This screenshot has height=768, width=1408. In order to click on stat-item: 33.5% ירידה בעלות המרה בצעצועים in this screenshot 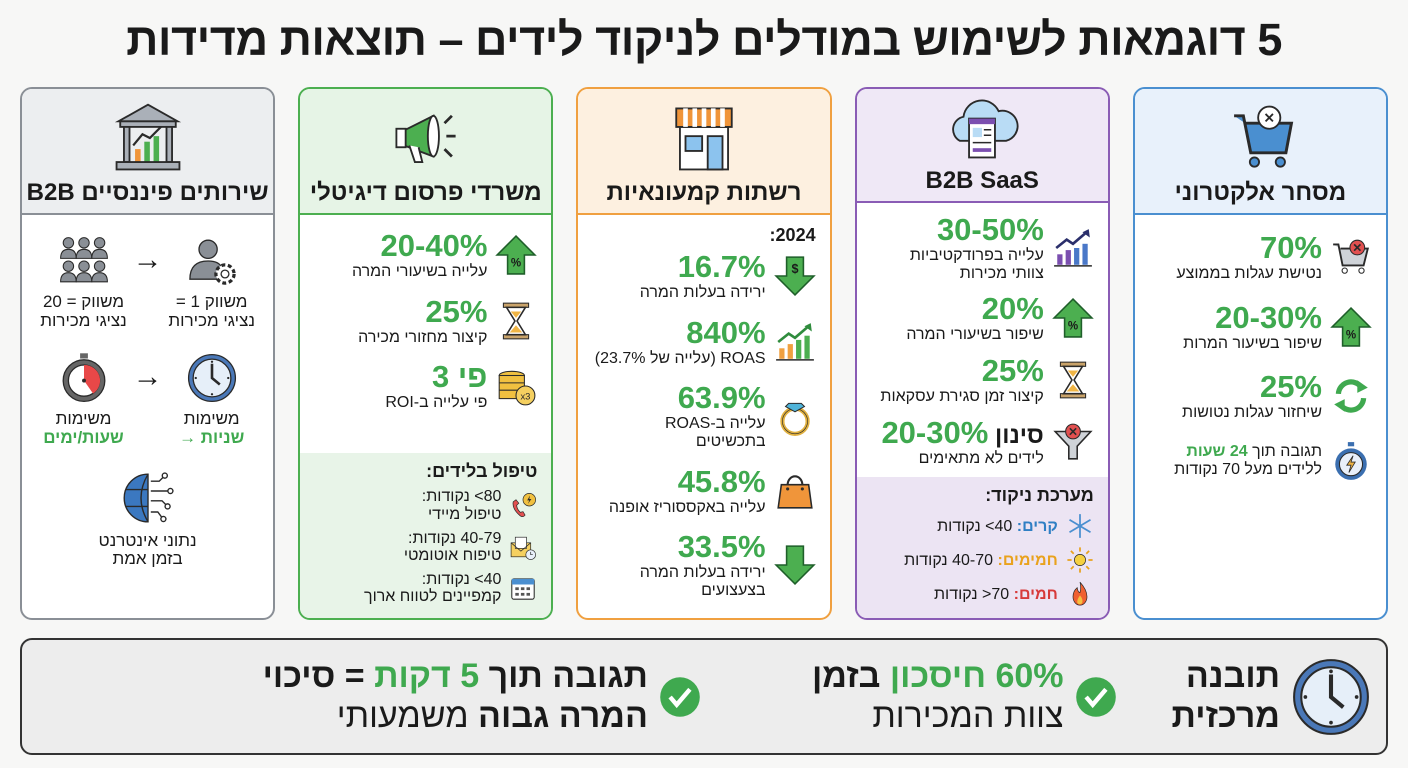, I will do `click(704, 564)`.